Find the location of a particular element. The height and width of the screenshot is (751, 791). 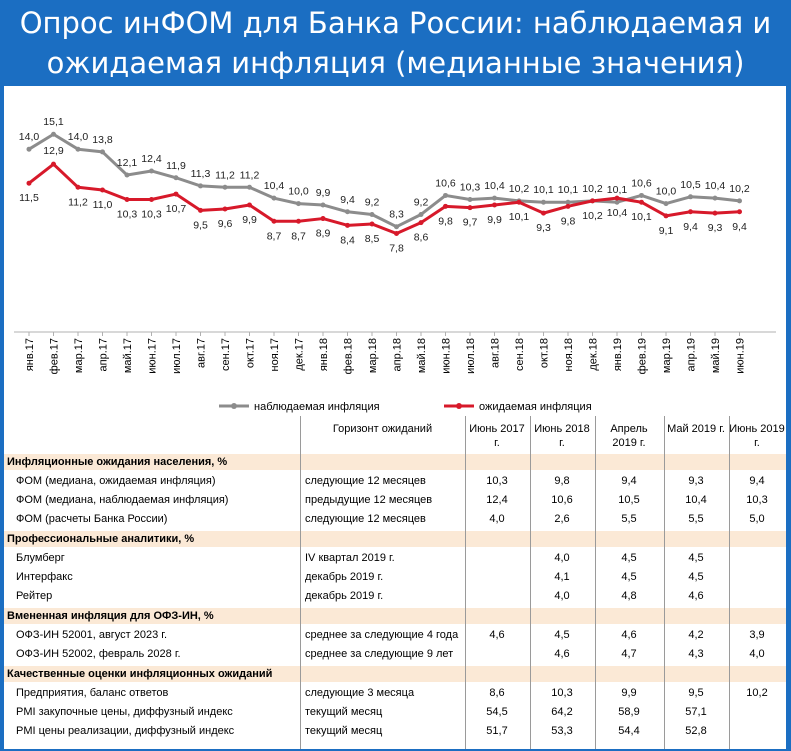

row-label: ОФЗ-ИН 52002, февраль 2028 г. is located at coordinates (98, 654).